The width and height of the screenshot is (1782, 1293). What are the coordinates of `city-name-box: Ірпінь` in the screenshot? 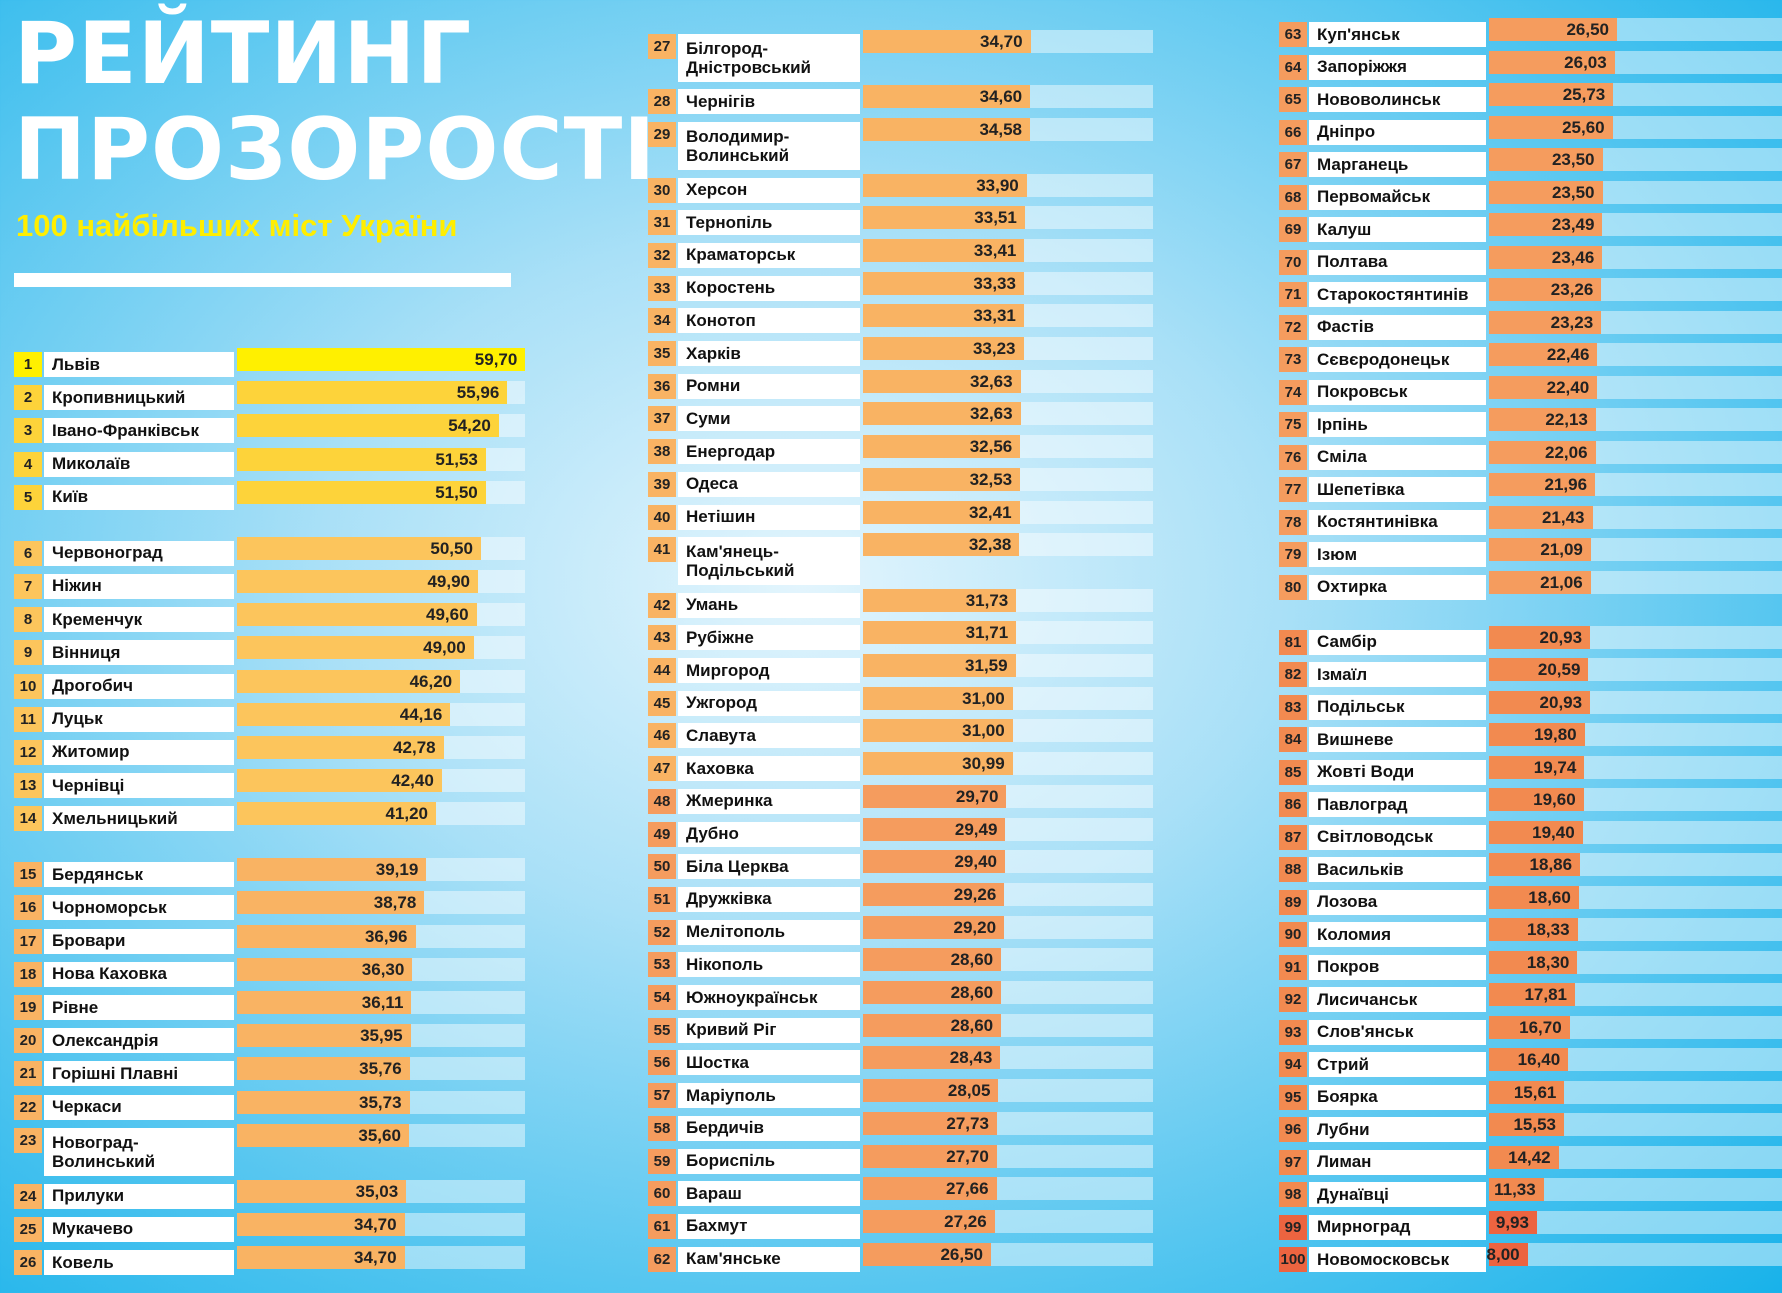 It's located at (1397, 424).